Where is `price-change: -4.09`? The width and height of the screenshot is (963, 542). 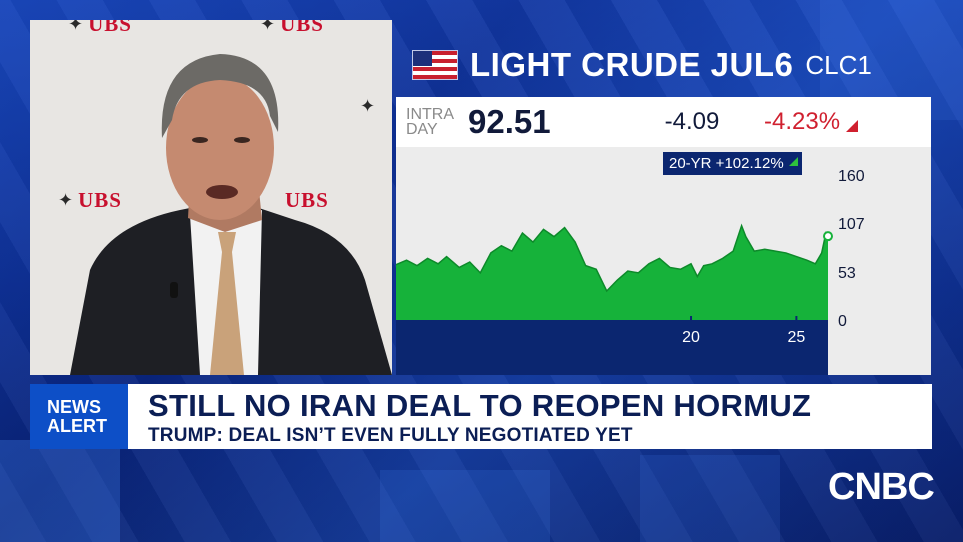
price-change: -4.09 is located at coordinates (692, 121).